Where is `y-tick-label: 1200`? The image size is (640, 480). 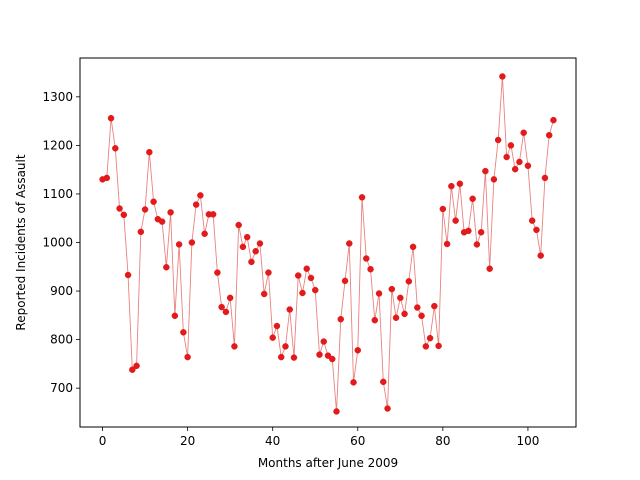 y-tick-label: 1200 is located at coordinates (57, 145).